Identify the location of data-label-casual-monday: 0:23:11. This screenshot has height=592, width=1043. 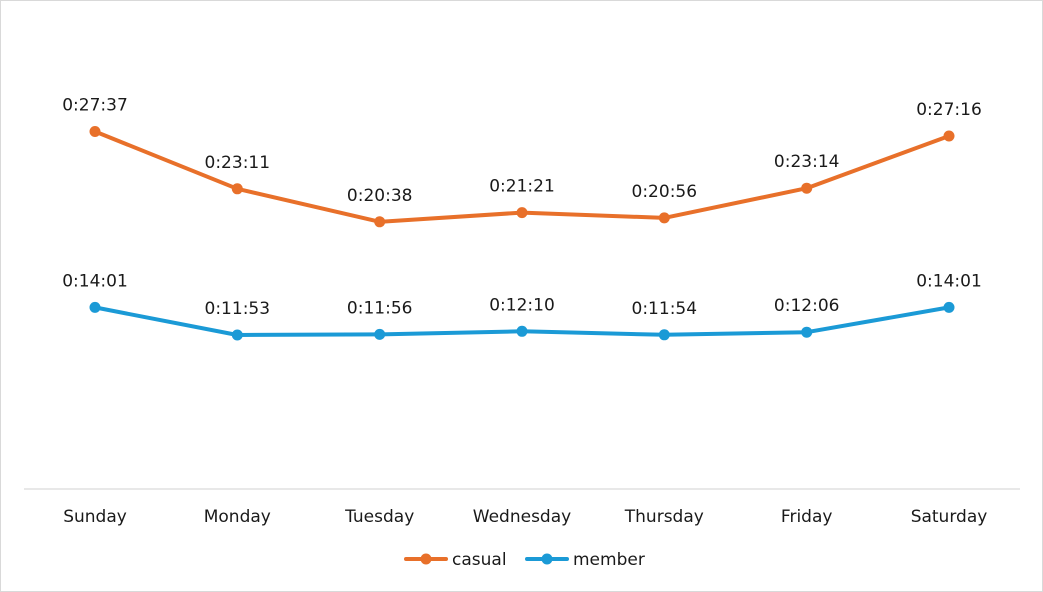
(238, 163).